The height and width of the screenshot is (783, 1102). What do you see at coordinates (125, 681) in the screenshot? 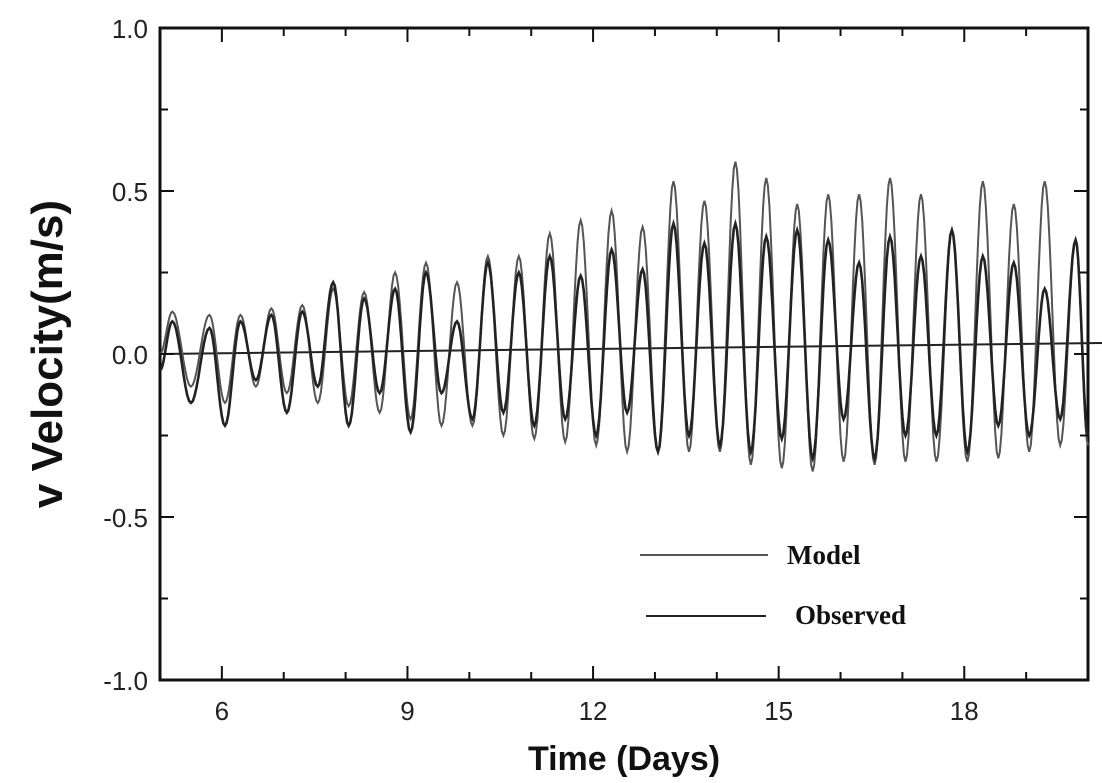
I see `y-tick-label-4: -1.0` at bounding box center [125, 681].